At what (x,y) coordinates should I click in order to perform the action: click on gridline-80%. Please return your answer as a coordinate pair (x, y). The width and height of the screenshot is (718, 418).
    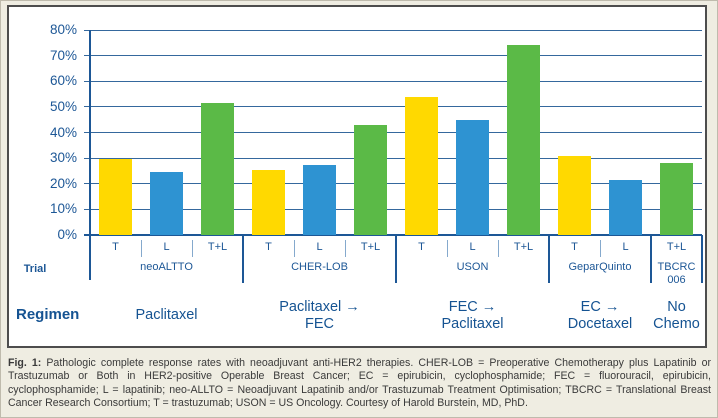
    Looking at the image, I should click on (393, 30).